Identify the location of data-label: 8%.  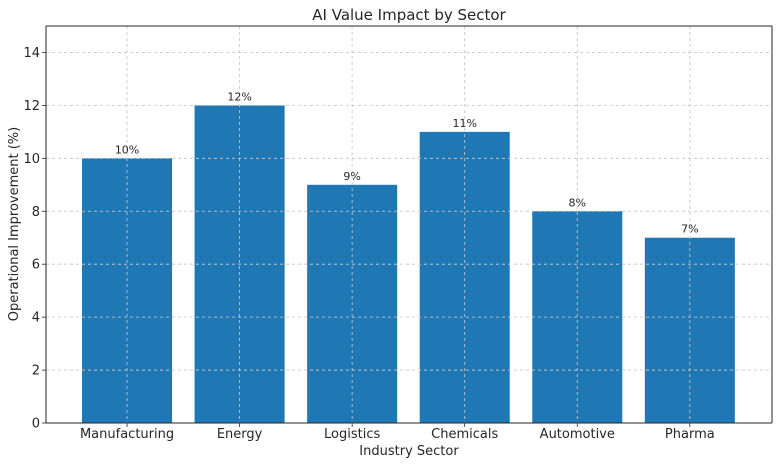
(577, 202).